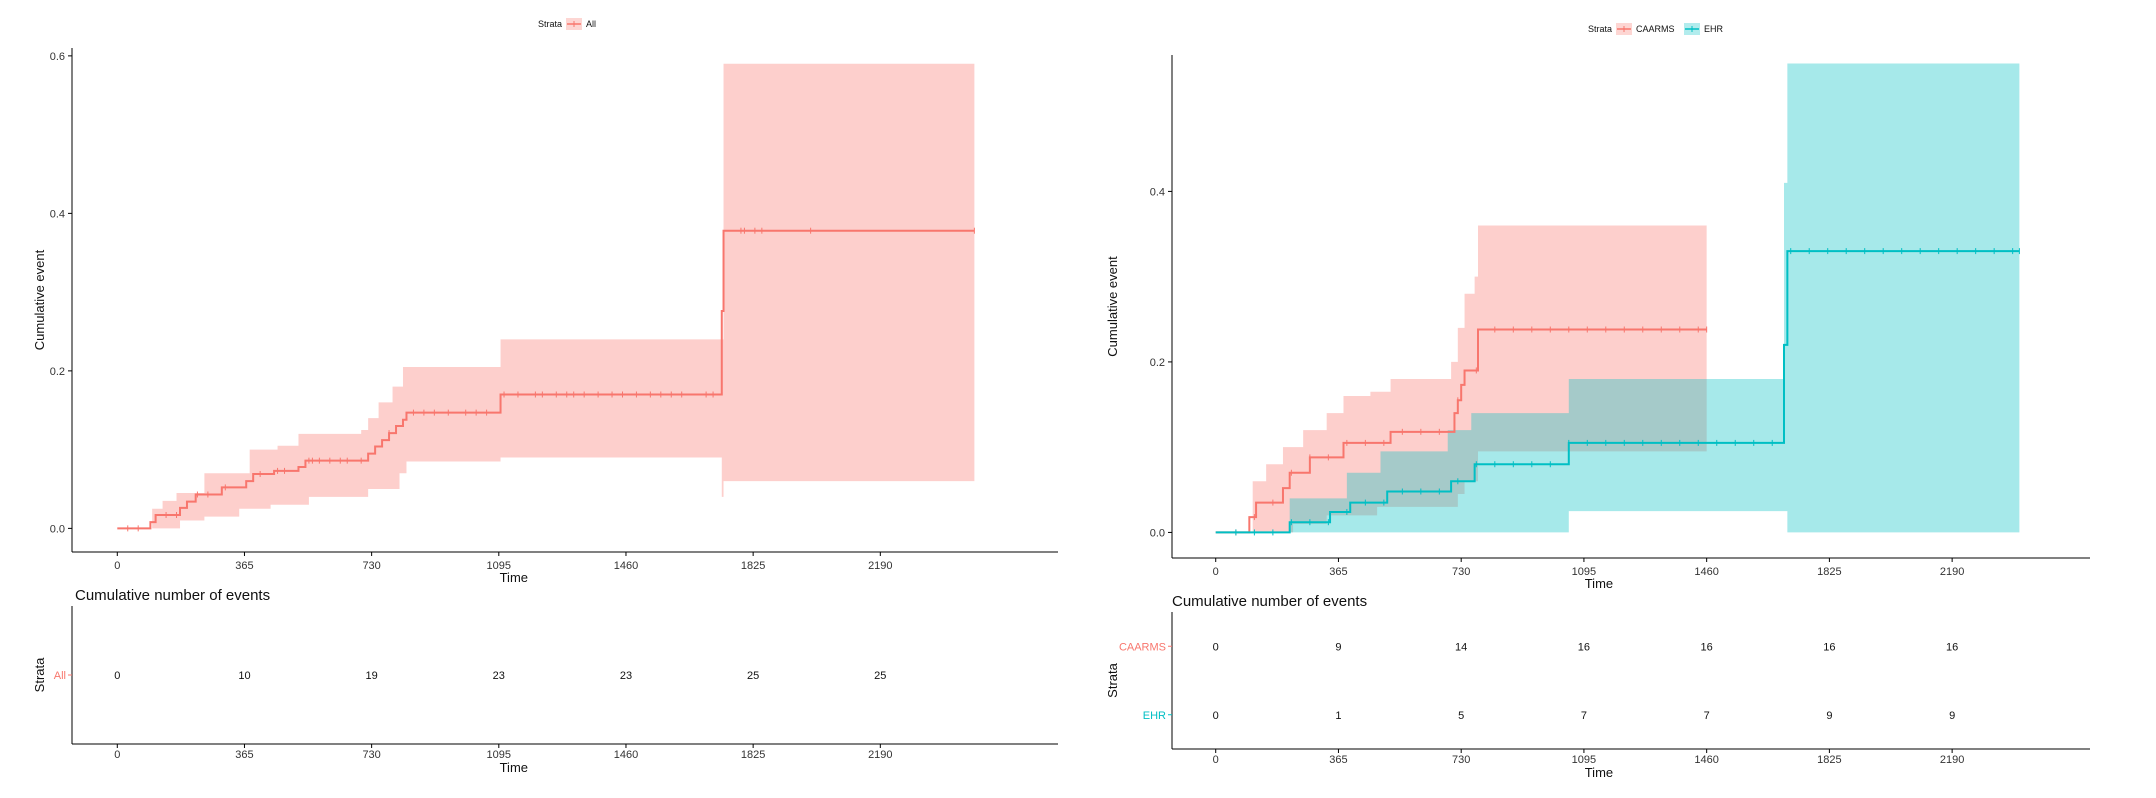 The height and width of the screenshot is (798, 2156). What do you see at coordinates (591, 24) in the screenshot?
I see `legend-label-all: All` at bounding box center [591, 24].